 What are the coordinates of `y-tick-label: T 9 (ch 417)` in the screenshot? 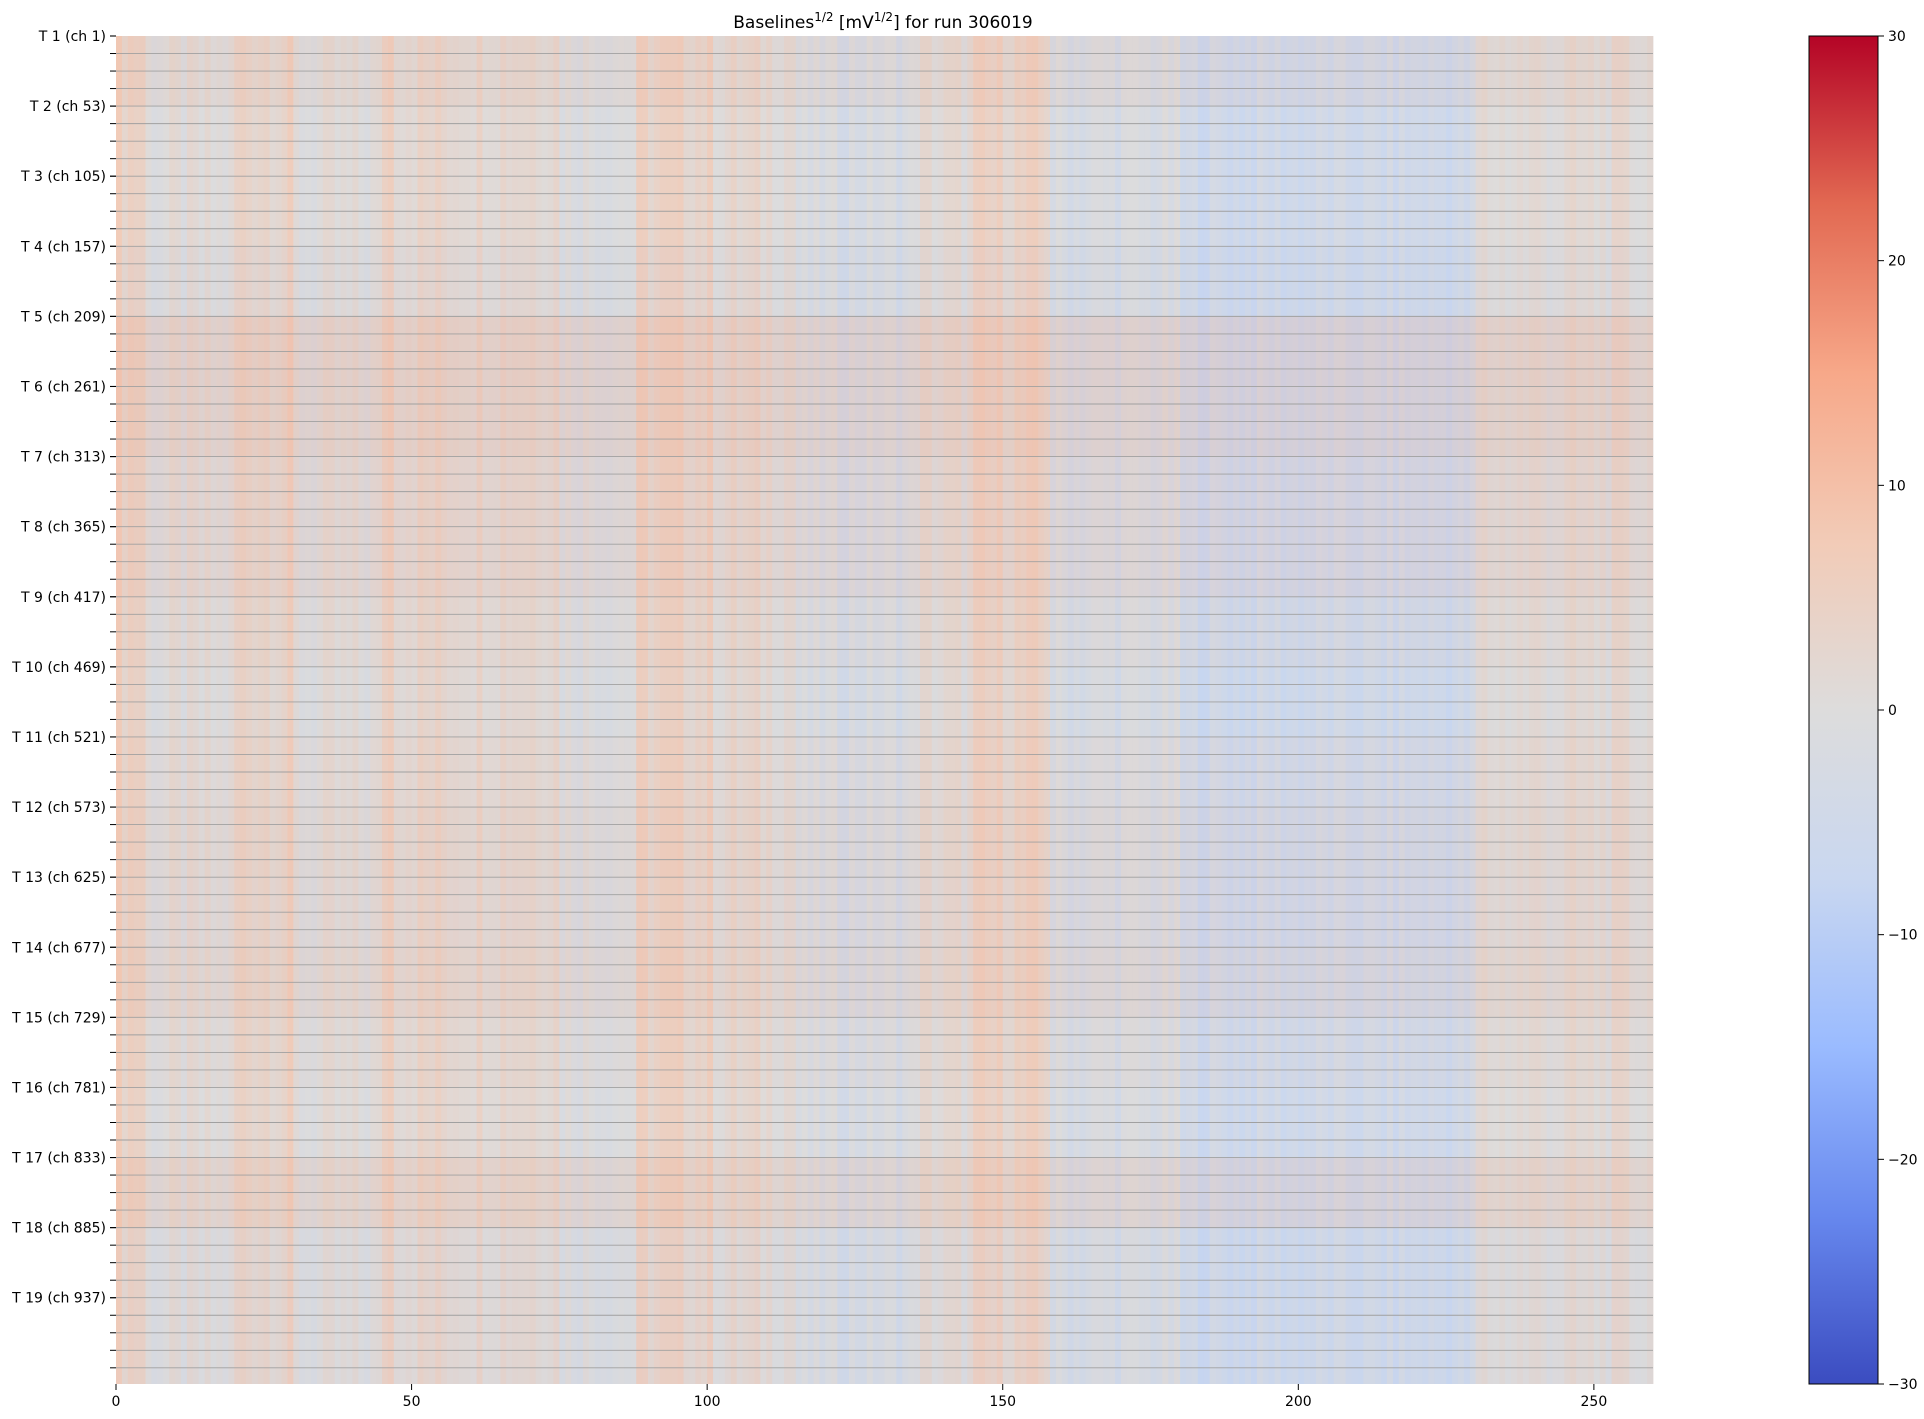 It's located at (63, 598).